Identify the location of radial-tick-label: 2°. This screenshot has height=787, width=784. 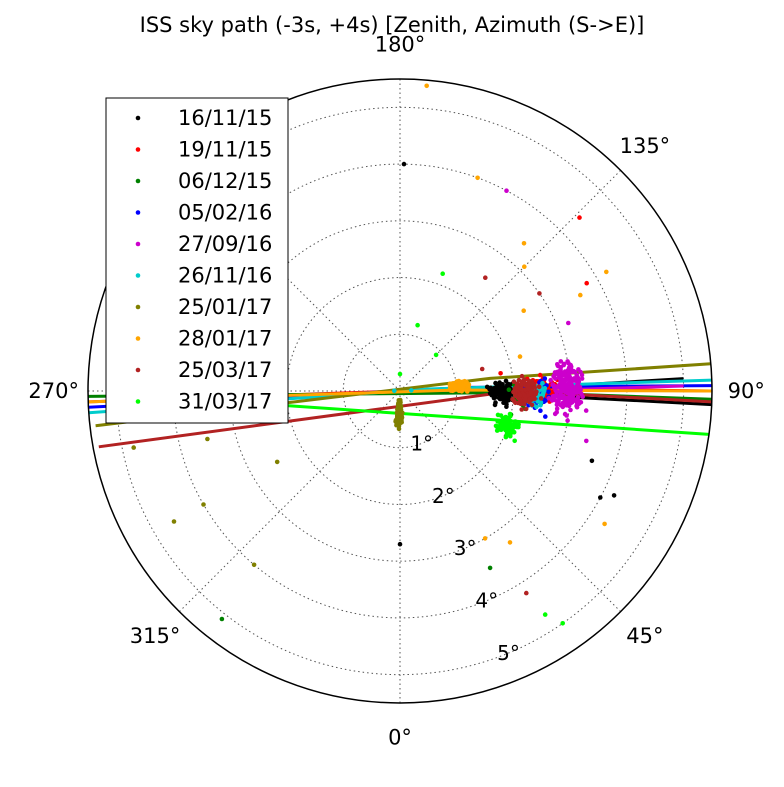
(443, 496).